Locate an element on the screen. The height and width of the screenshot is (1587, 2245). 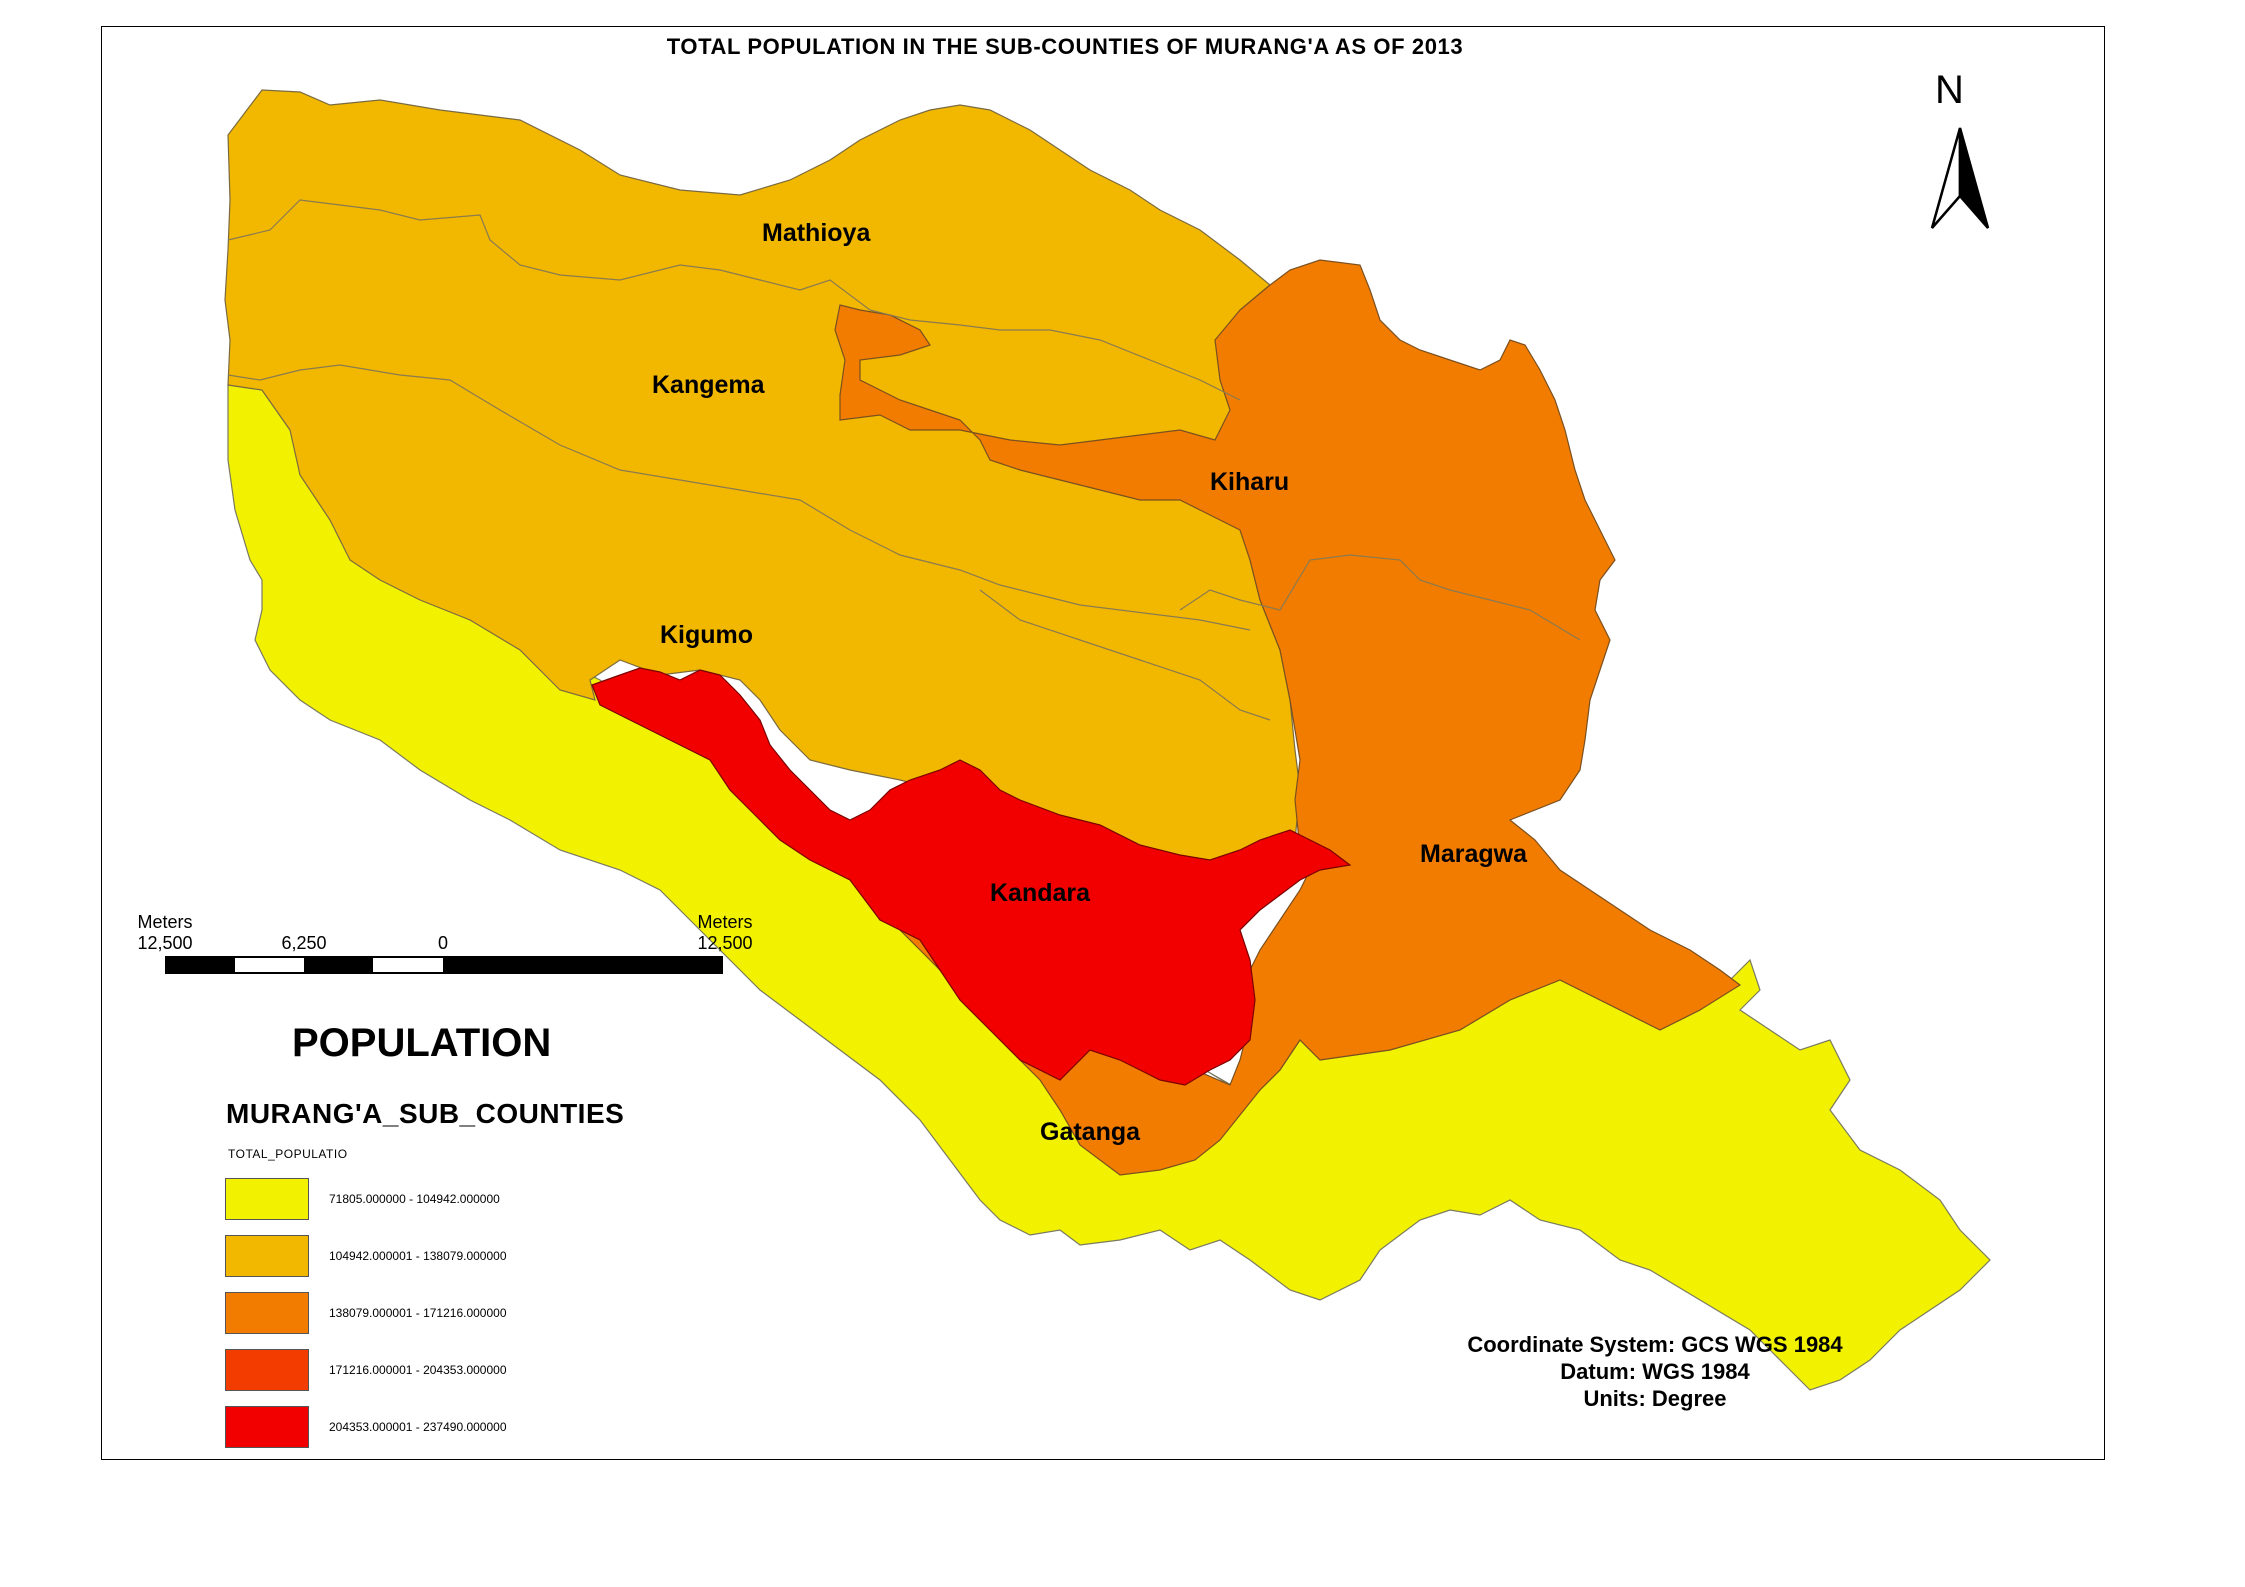
region-label-mathioya: Mathioya is located at coordinates (816, 233).